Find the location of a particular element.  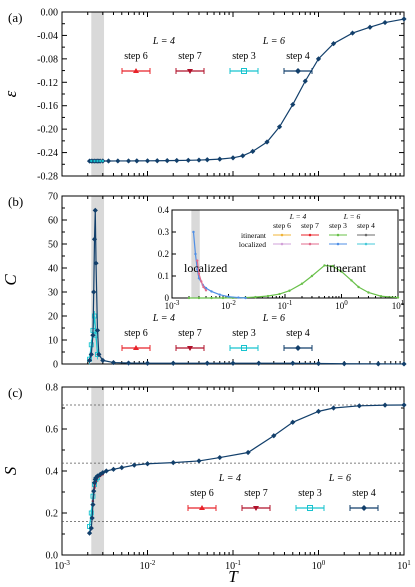

y-tick-label: 0.6 is located at coordinates (52, 430).